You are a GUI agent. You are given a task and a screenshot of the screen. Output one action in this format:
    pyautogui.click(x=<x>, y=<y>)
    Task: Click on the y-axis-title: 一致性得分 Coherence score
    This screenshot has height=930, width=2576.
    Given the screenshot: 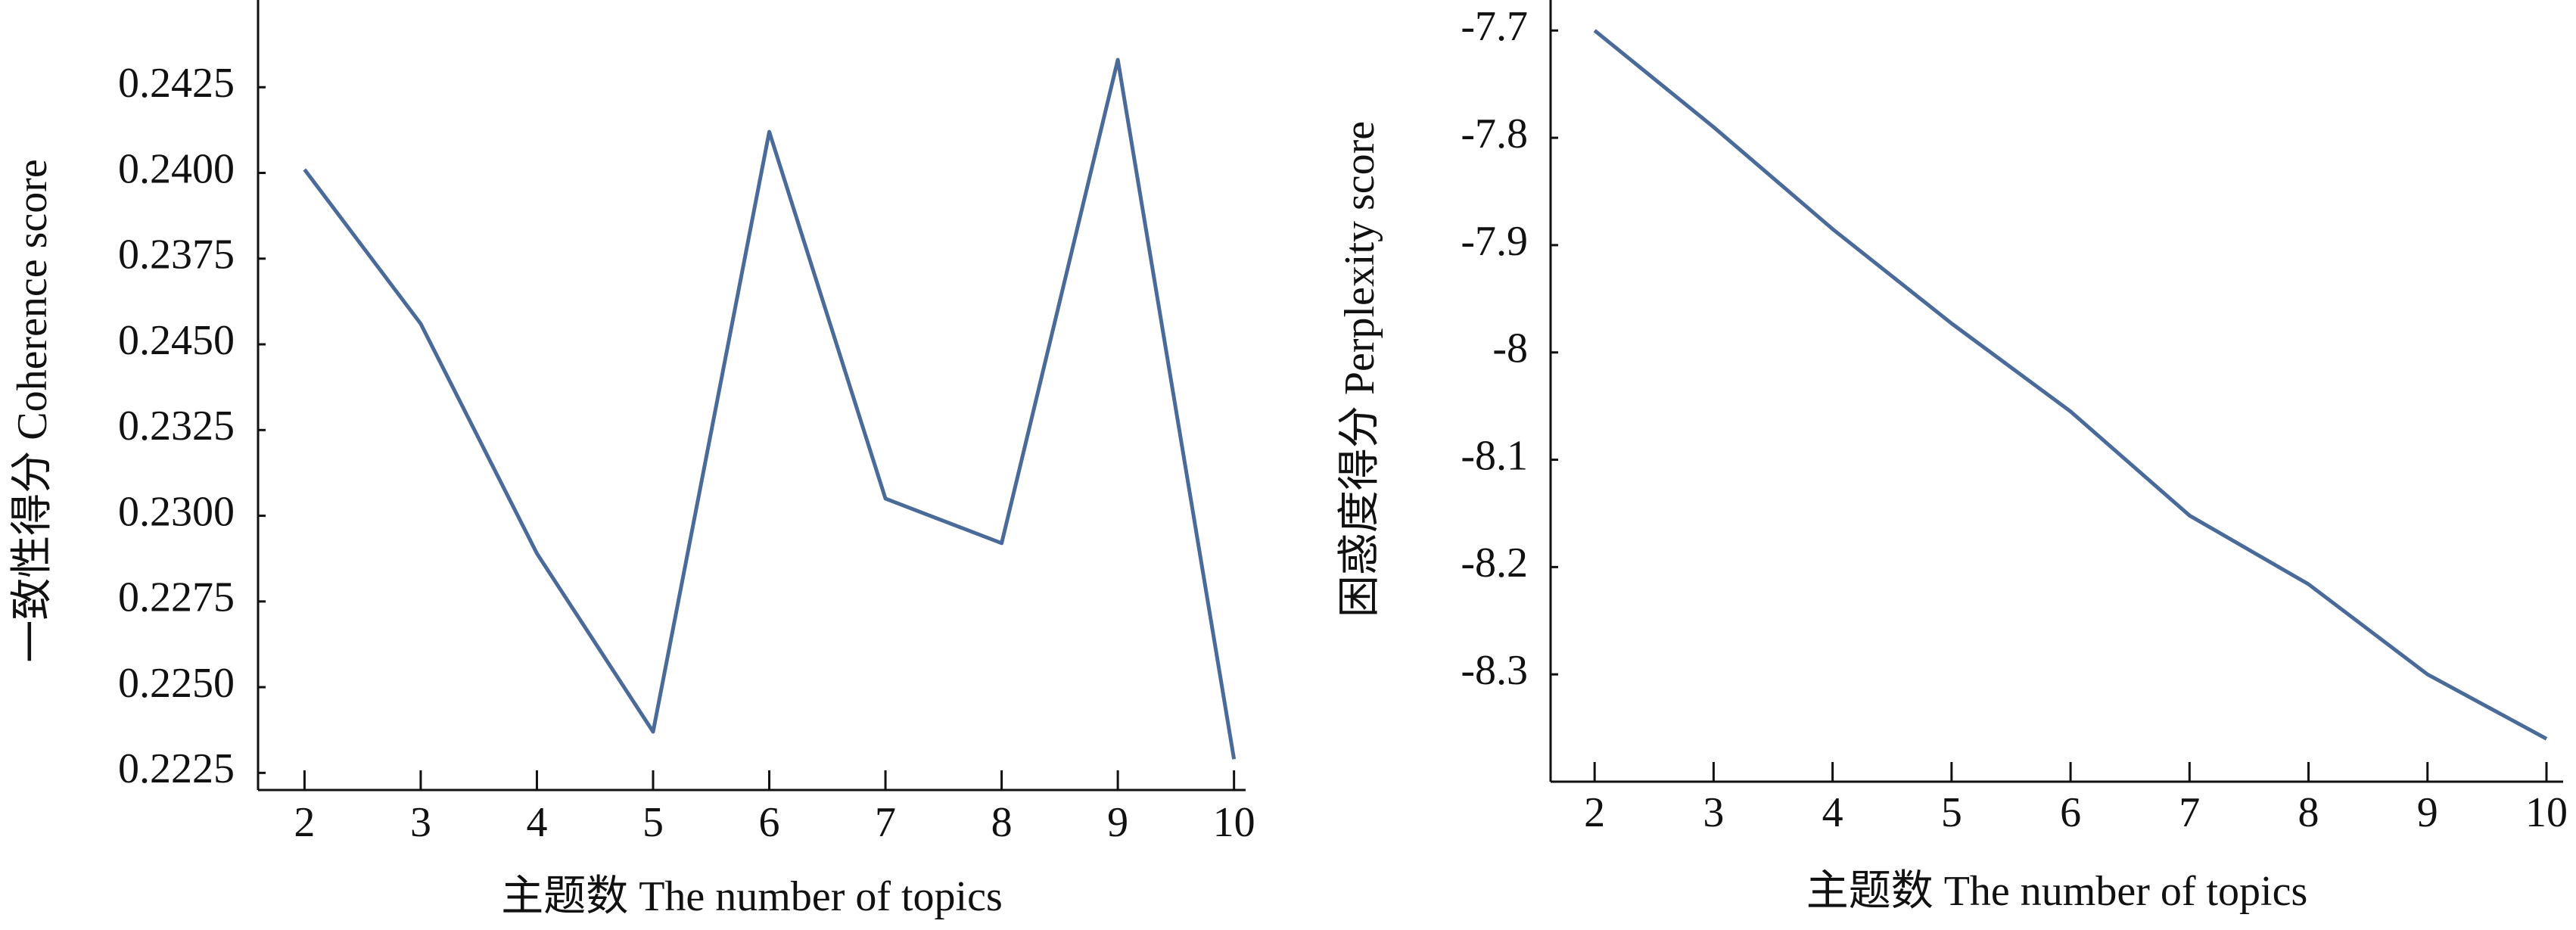 What is the action you would take?
    pyautogui.click(x=32, y=411)
    